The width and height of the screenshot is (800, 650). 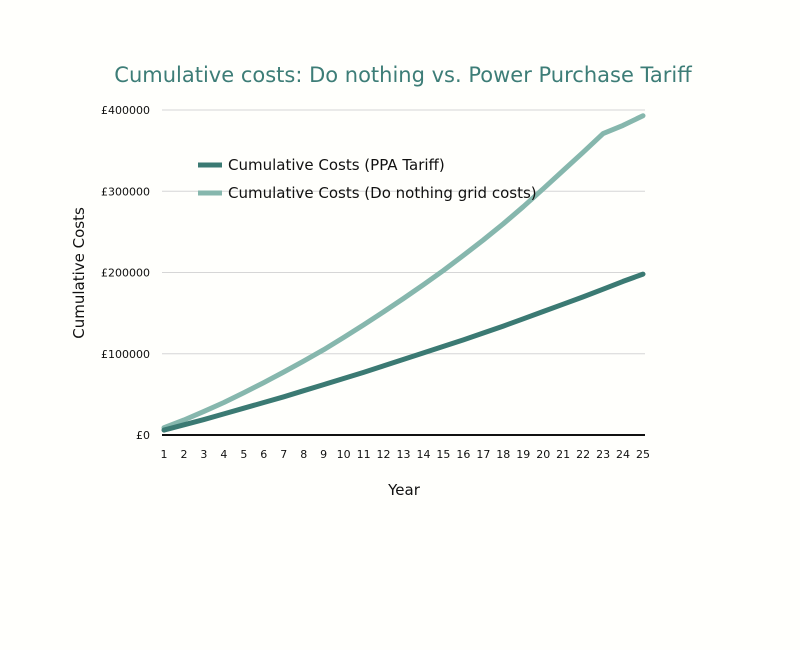 What do you see at coordinates (364, 454) in the screenshot?
I see `x-tick-label: 11` at bounding box center [364, 454].